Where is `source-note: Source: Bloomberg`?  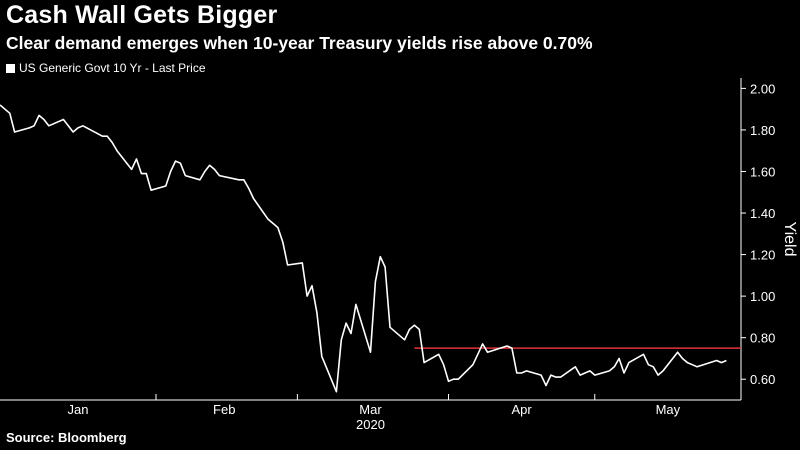 source-note: Source: Bloomberg is located at coordinates (66, 437).